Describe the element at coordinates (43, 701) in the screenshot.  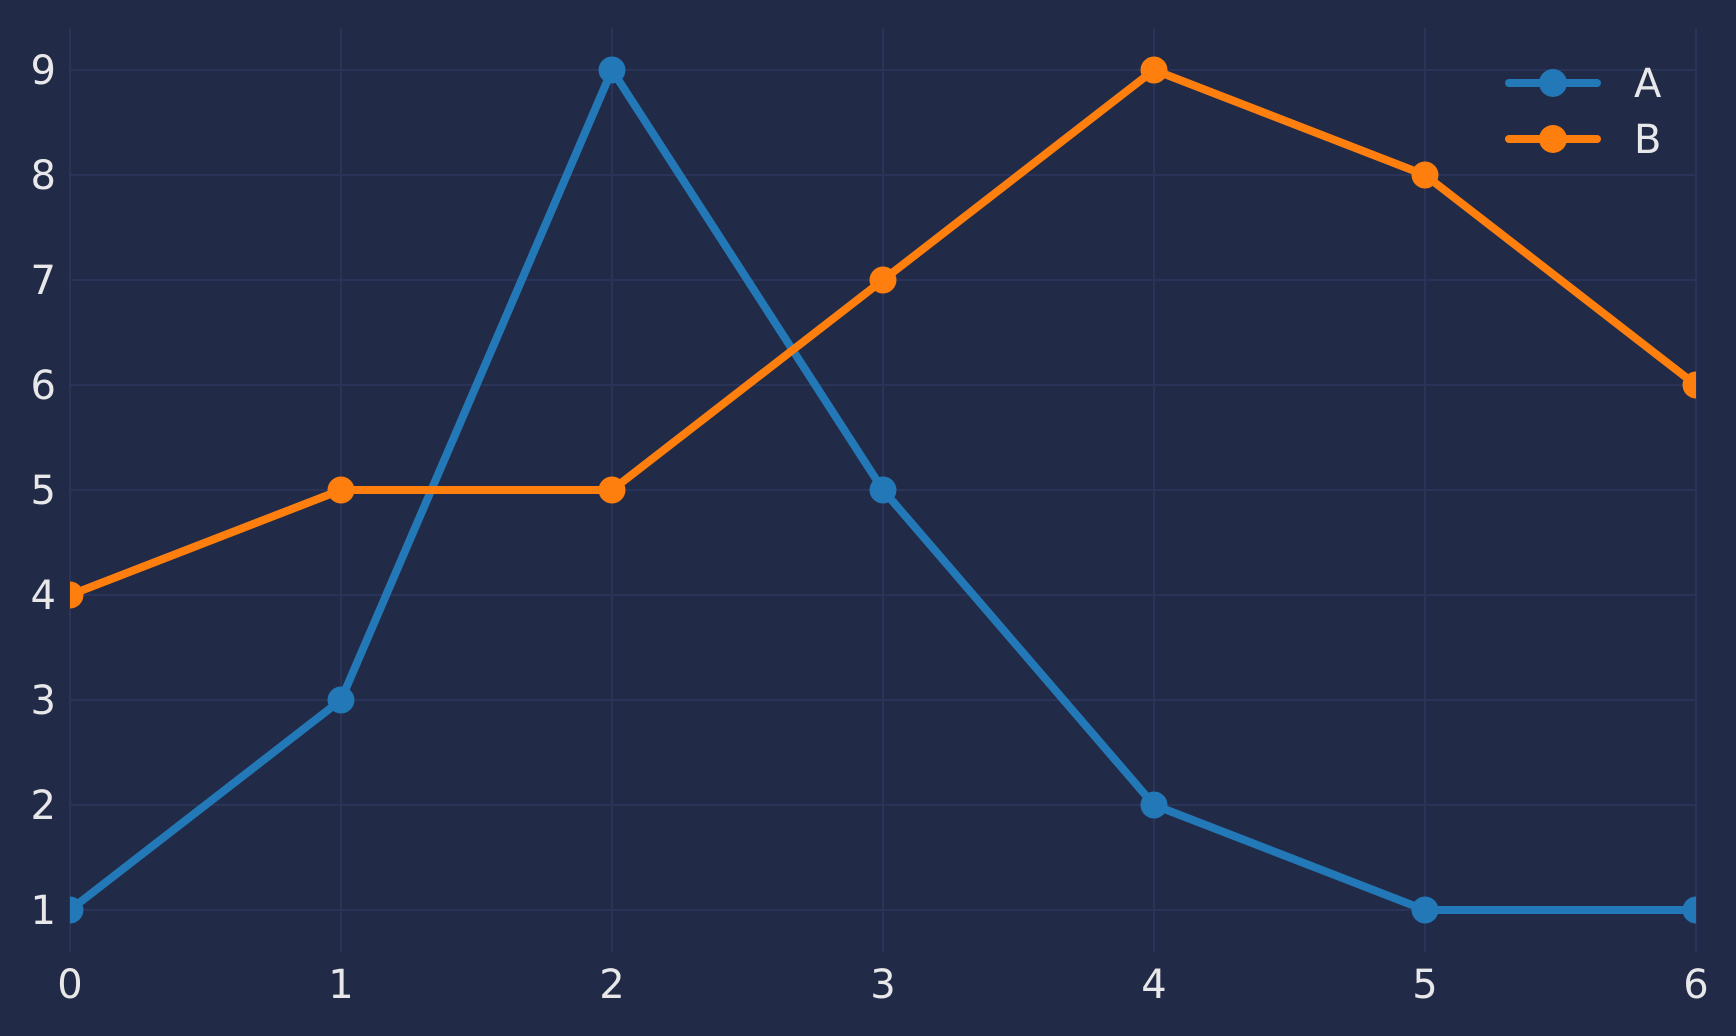
I see `y-tick-label: 3` at that location.